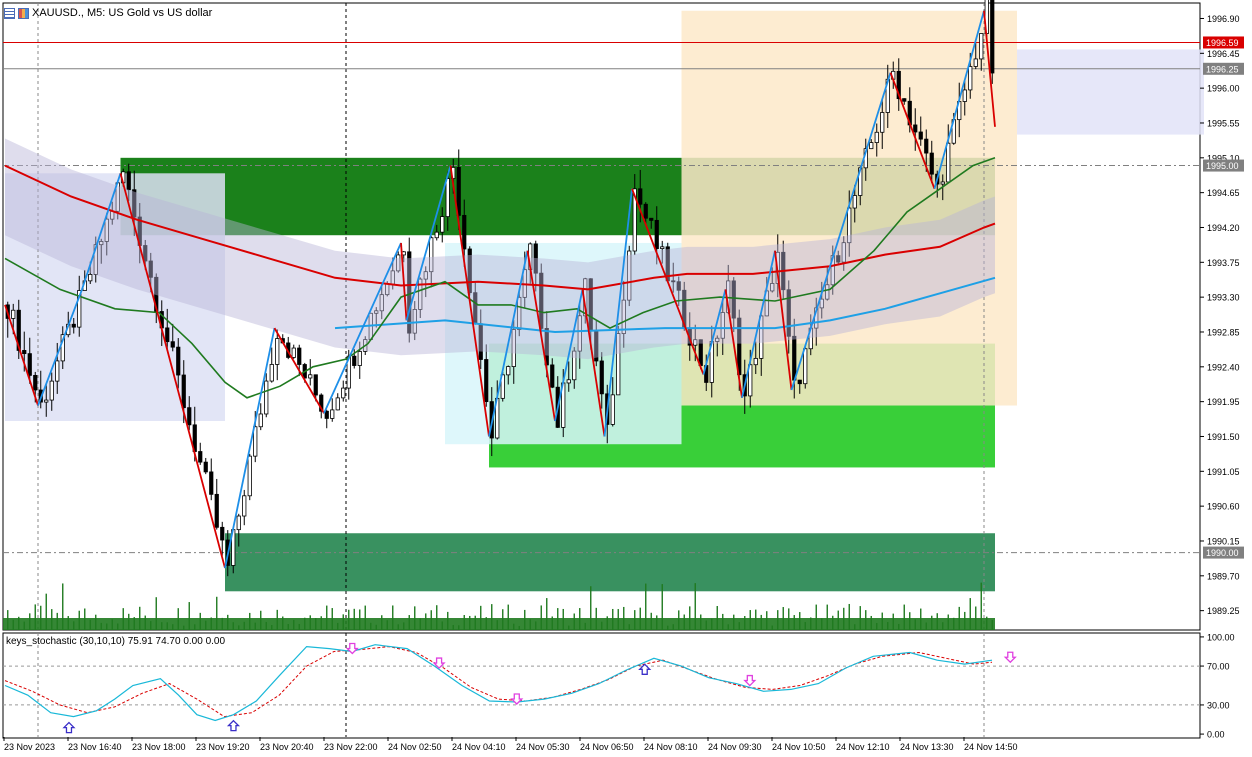  Describe the element at coordinates (439, 663) in the screenshot. I see `stoch-signal-arrow-down` at that location.